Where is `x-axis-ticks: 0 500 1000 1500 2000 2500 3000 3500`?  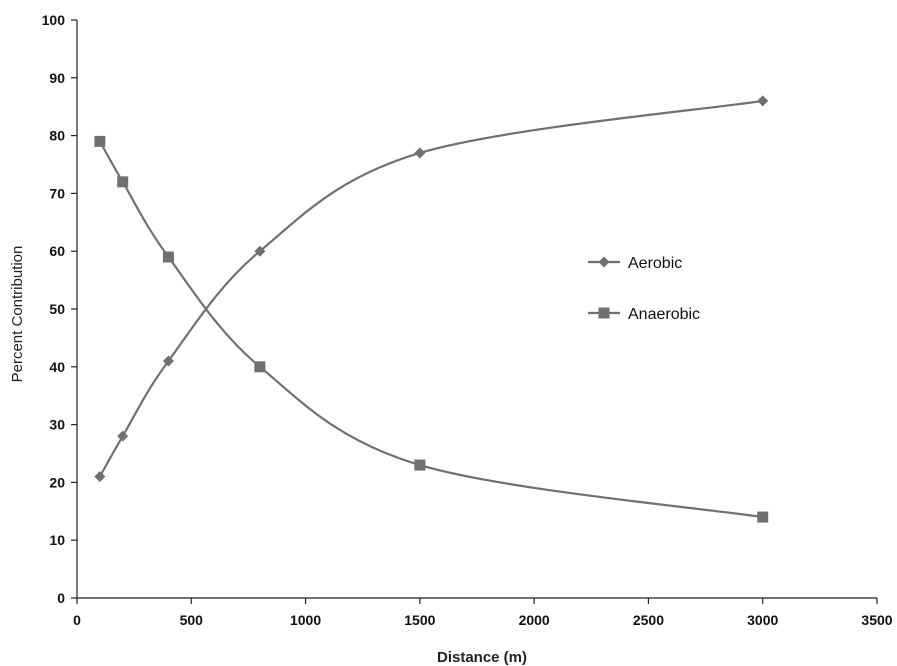 x-axis-ticks: 0 500 1000 1500 2000 2500 3000 3500 is located at coordinates (483, 613).